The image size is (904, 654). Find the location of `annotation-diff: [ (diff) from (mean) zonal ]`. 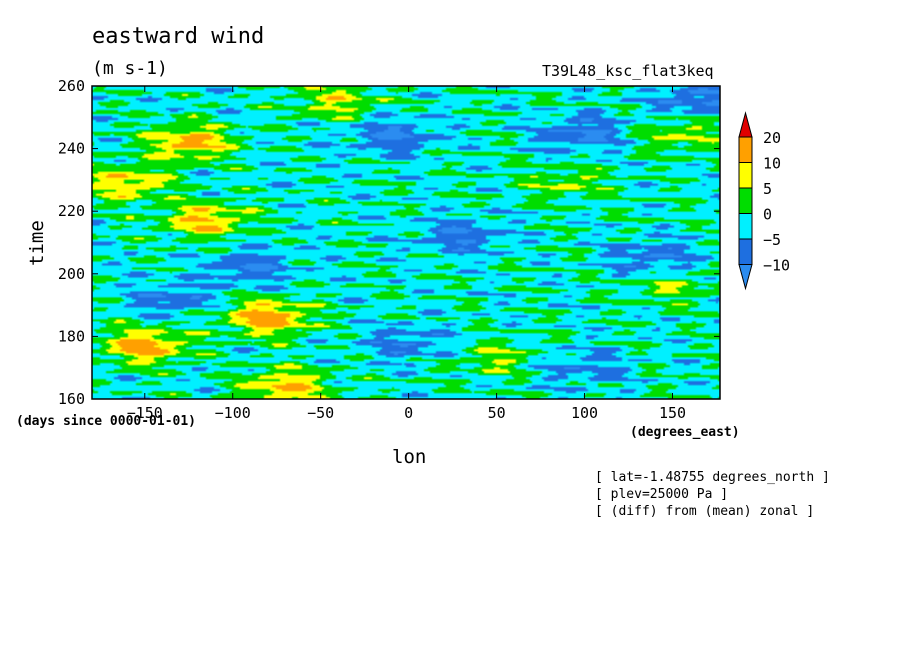

annotation-diff: [ (diff) from (mean) zonal ] is located at coordinates (705, 511).